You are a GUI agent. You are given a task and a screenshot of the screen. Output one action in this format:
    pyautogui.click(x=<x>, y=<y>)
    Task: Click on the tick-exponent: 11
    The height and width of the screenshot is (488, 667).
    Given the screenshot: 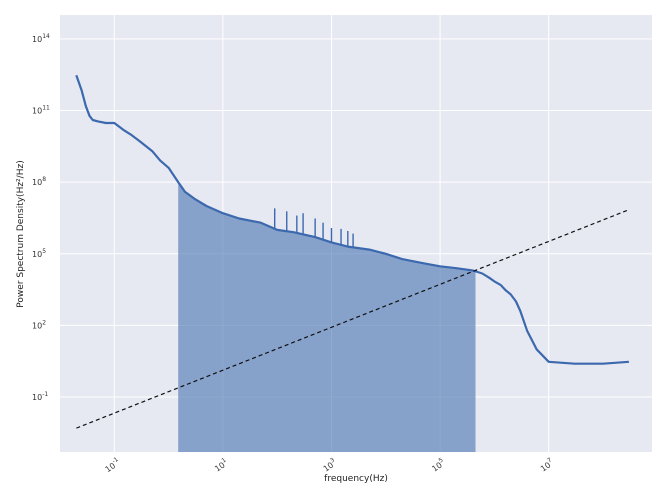 What is the action you would take?
    pyautogui.click(x=46, y=108)
    